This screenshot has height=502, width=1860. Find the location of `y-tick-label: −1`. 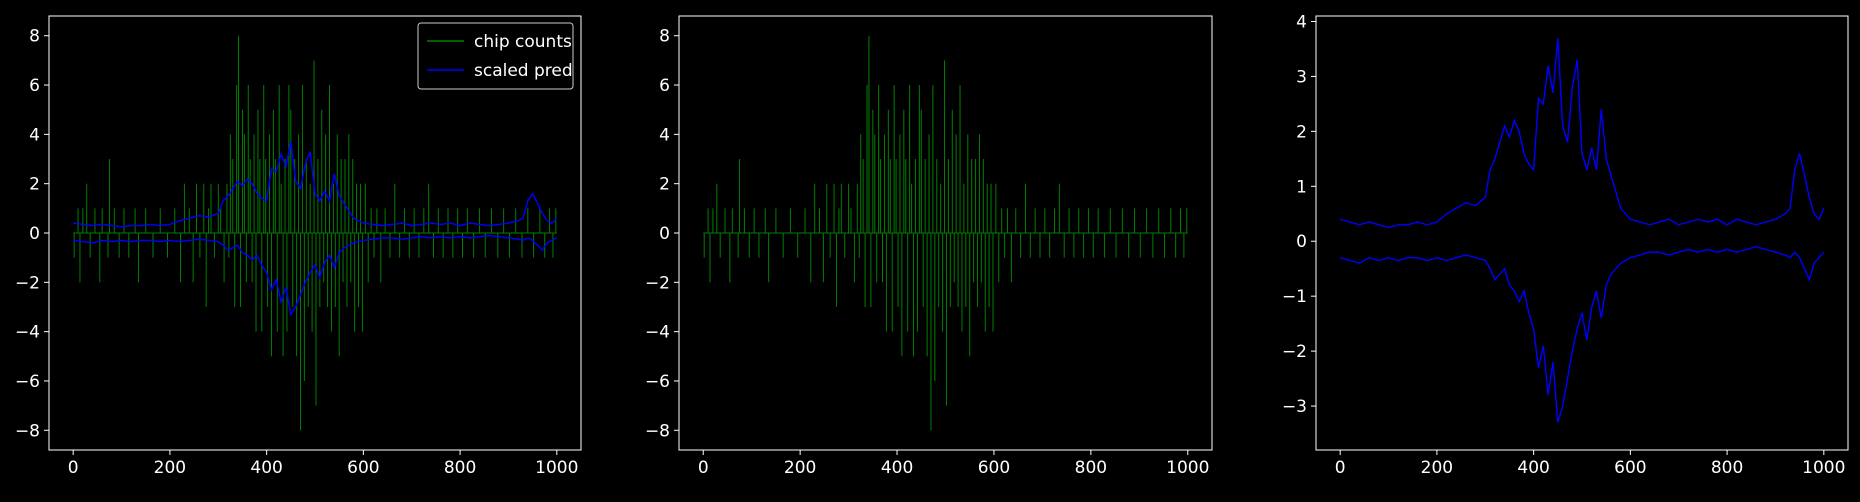

y-tick-label: −1 is located at coordinates (1294, 297).